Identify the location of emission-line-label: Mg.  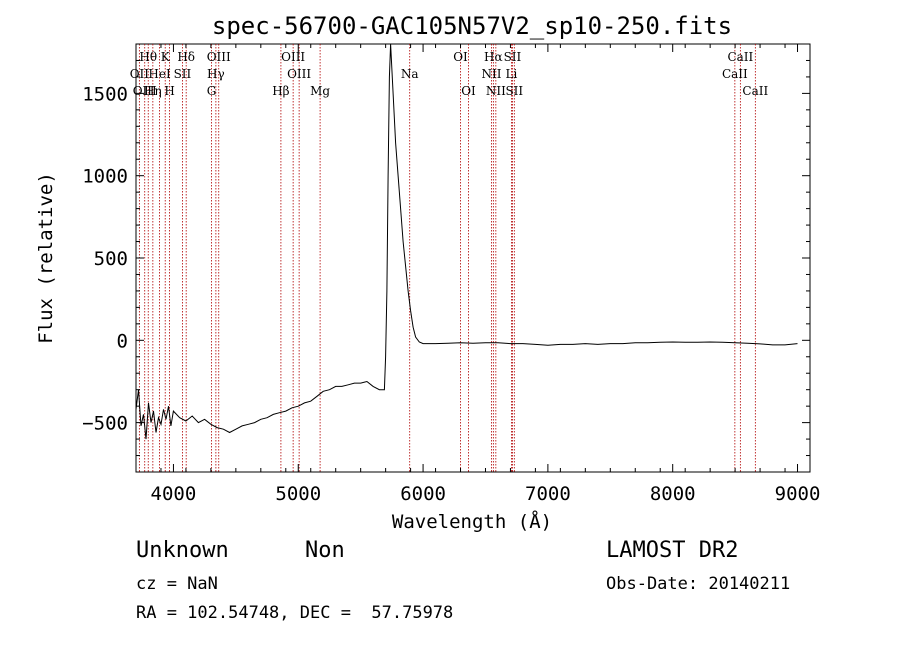
(320, 91).